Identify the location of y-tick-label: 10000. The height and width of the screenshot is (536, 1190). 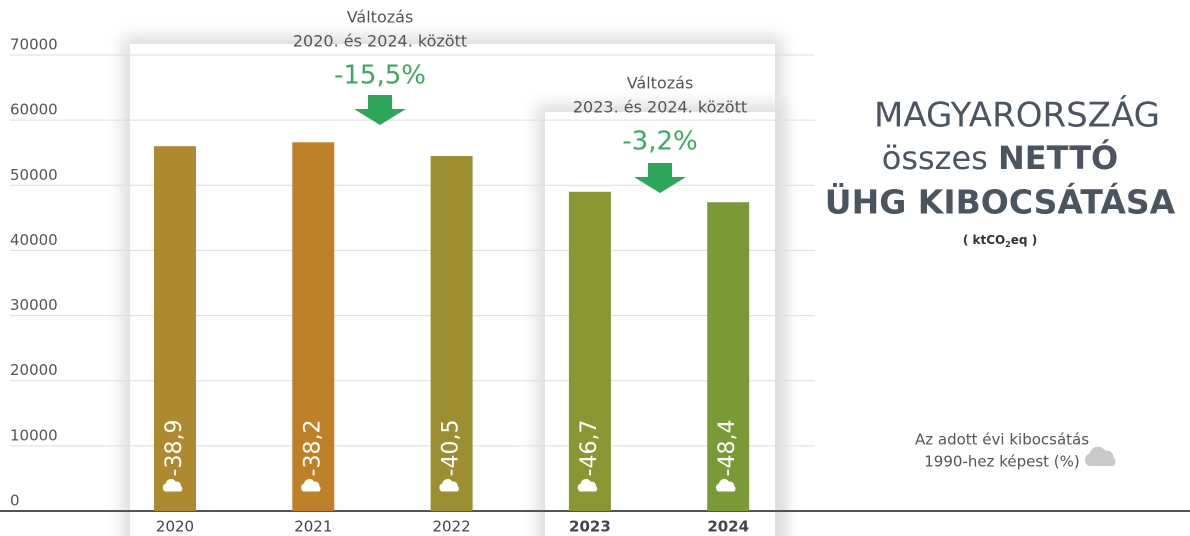
(34, 435).